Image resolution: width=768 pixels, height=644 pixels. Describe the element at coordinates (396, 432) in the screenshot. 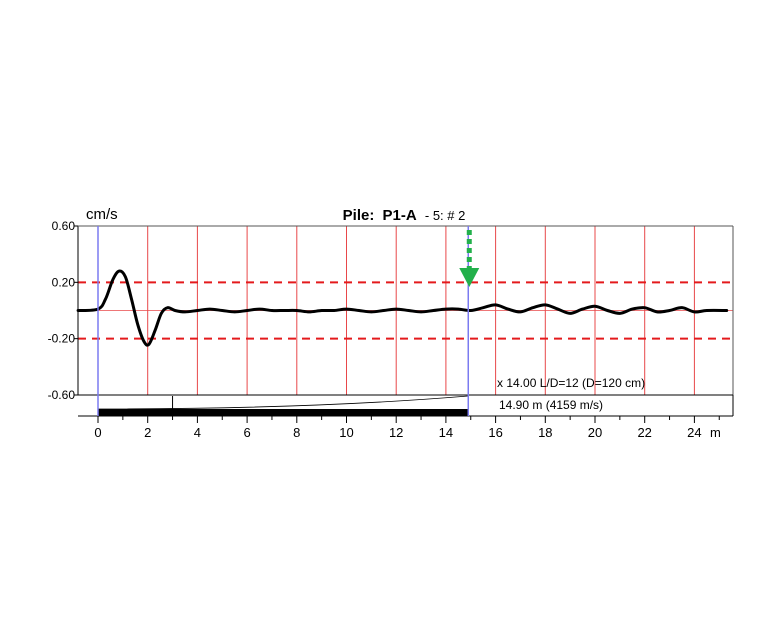

I see `x-tick-label: 12` at that location.